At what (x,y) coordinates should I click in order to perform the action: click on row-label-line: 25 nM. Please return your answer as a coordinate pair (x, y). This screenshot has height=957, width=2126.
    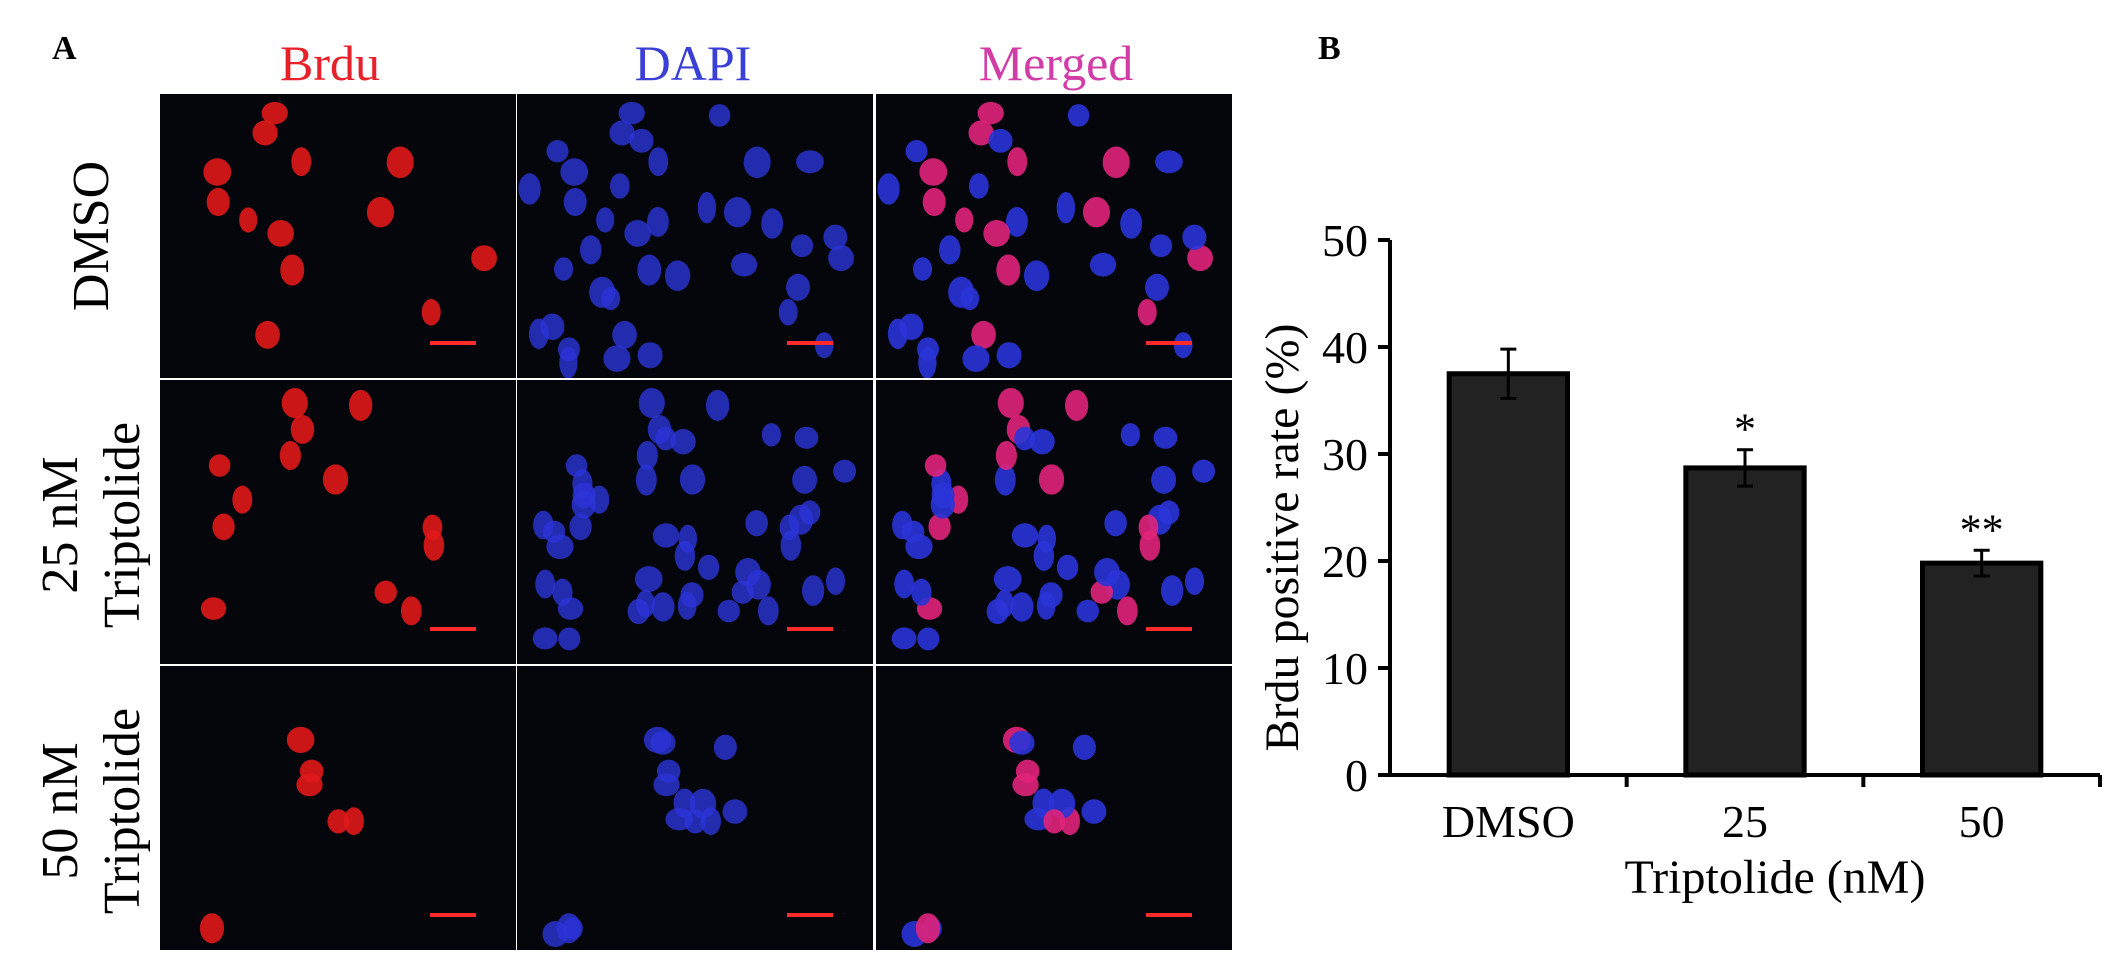
    Looking at the image, I should click on (60, 525).